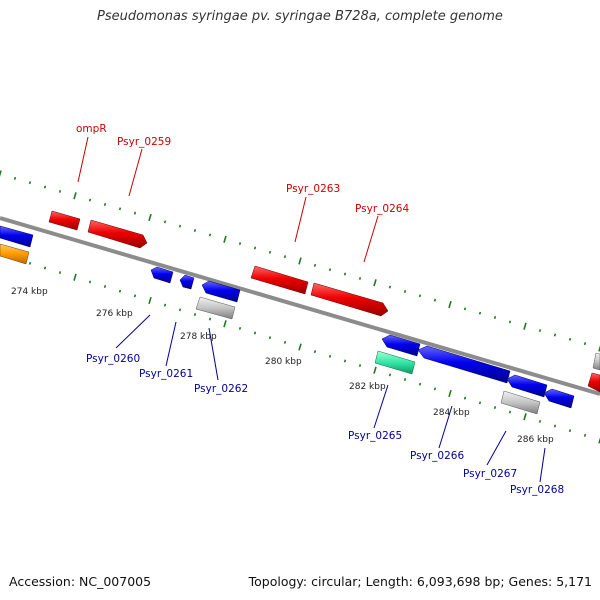 The height and width of the screenshot is (600, 600). What do you see at coordinates (242, 169) in the screenshot?
I see `forward-gene-labels: ompR Psyr_0259 Psyr_0263 Psyr_0264` at bounding box center [242, 169].